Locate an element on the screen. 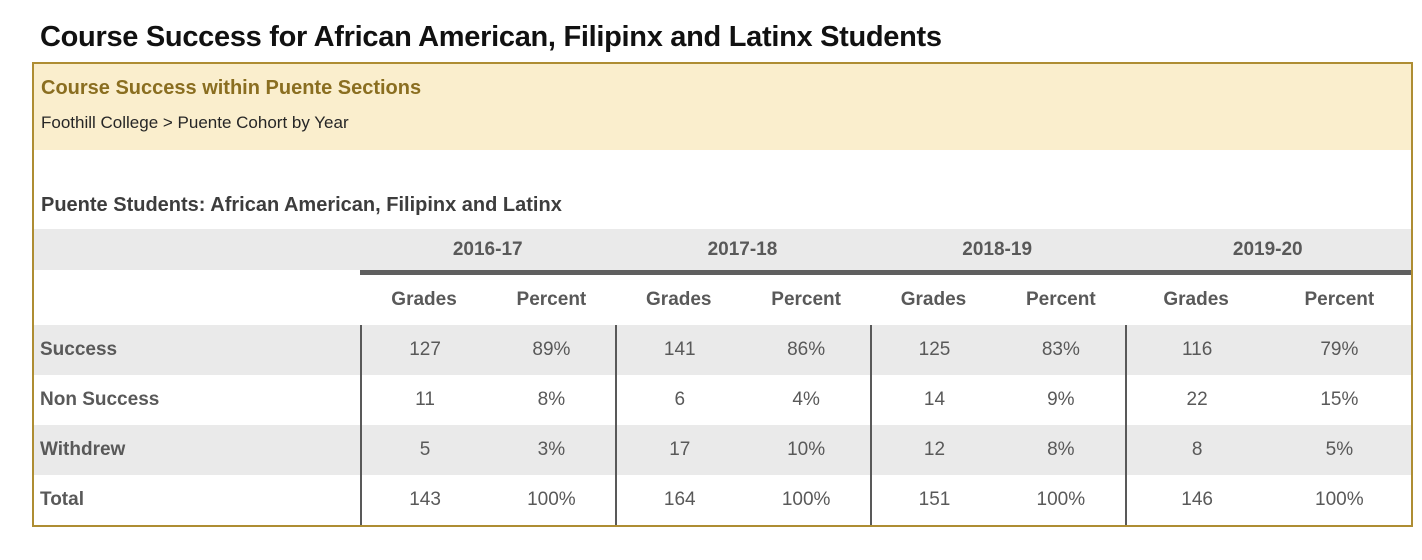  value-cell: 8 is located at coordinates (1196, 450).